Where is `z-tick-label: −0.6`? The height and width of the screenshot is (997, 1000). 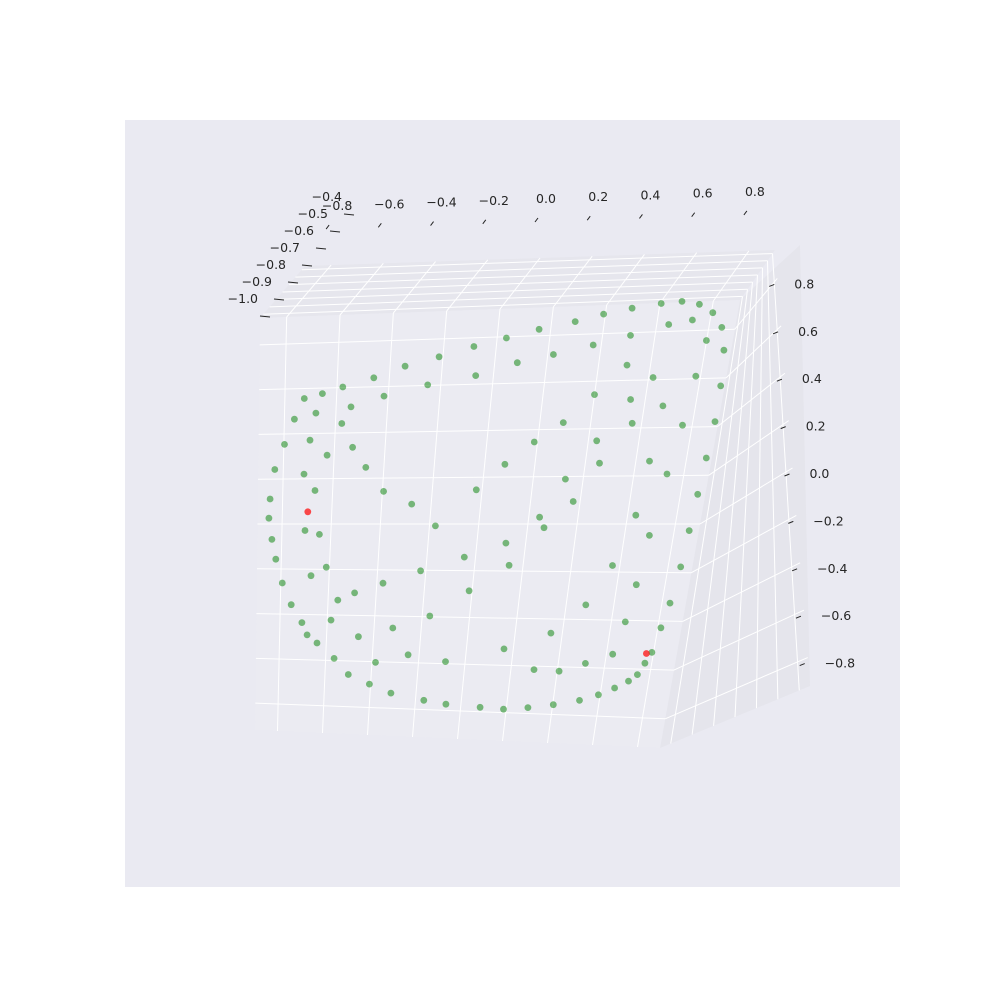 z-tick-label: −0.6 is located at coordinates (836, 615).